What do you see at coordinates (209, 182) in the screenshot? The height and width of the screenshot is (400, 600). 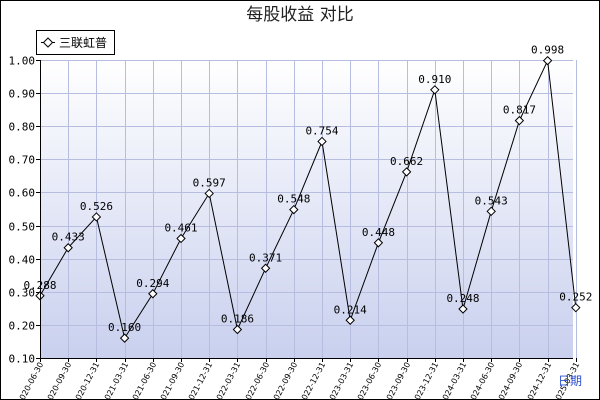 I see `data-label: 0.597` at bounding box center [209, 182].